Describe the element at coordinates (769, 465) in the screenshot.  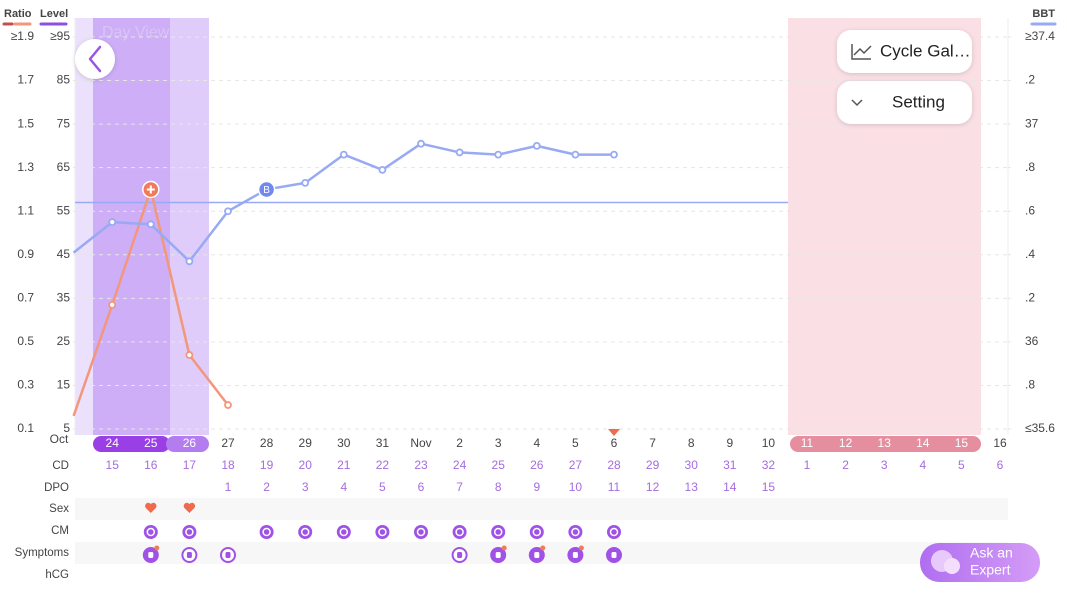
I see `cd-value: 32` at that location.